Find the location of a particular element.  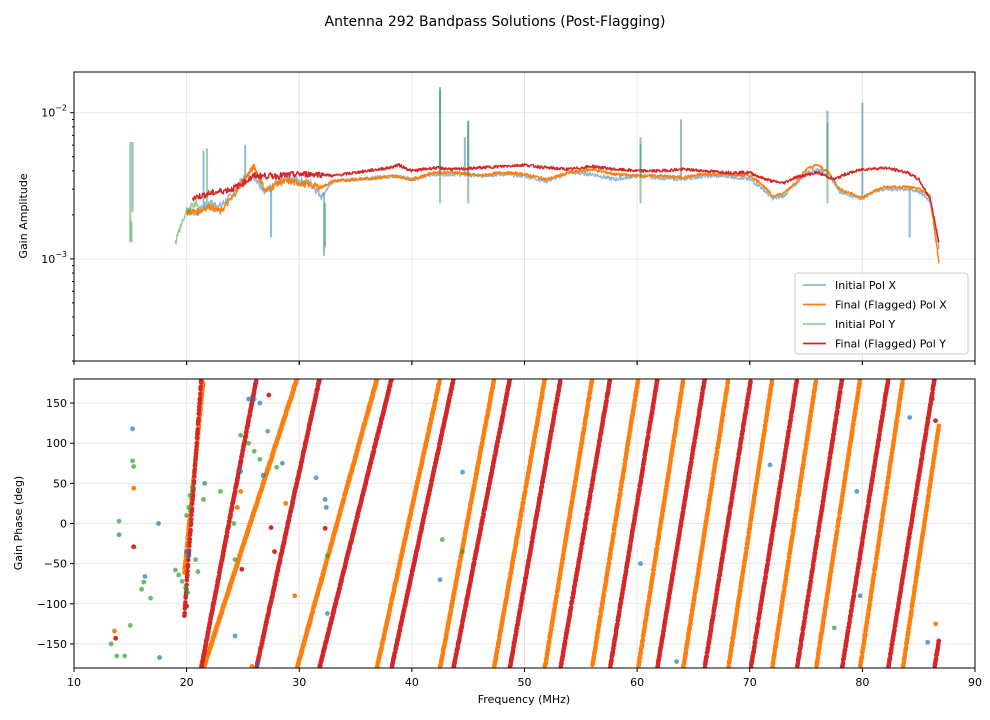

amplitude-y-axis-label: Gain Amplitude is located at coordinates (23, 215).